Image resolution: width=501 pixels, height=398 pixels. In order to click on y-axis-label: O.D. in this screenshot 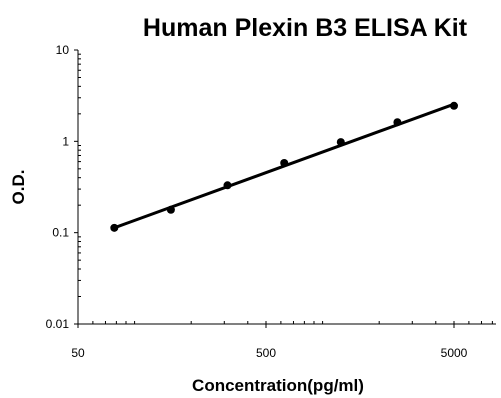, I will do `click(18, 187)`.